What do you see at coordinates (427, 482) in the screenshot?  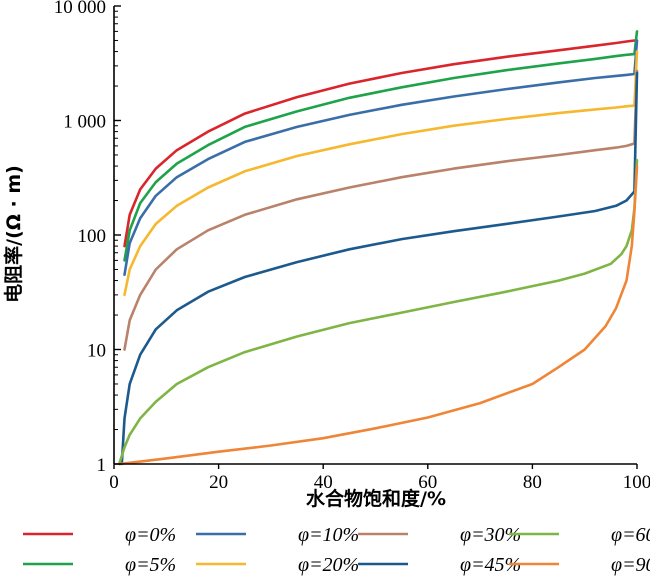 I see `x-tick-label-3: 60` at bounding box center [427, 482].